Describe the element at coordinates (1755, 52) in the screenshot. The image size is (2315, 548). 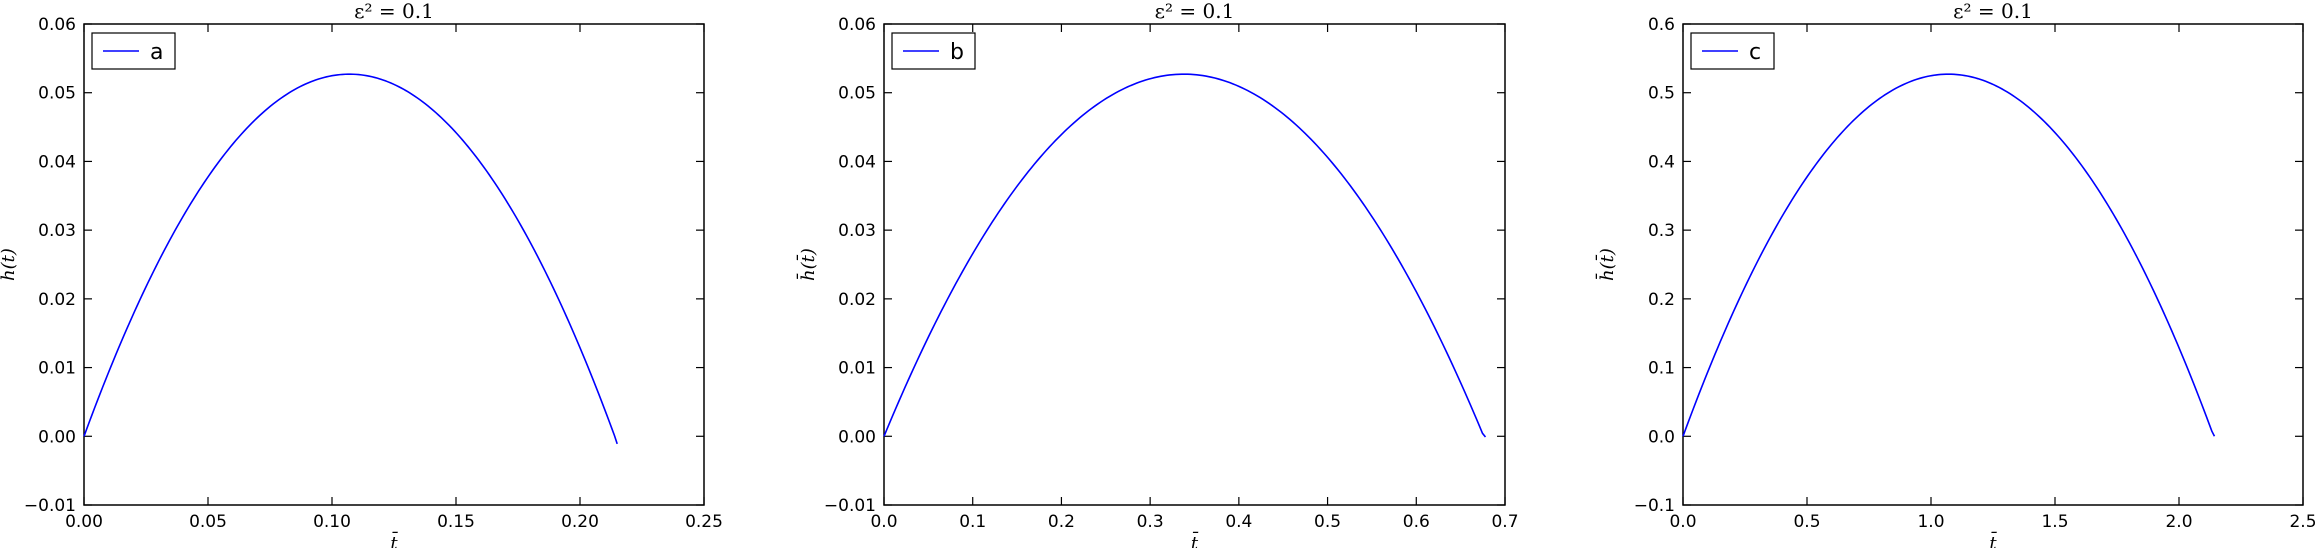
I see `legend-label: c` at that location.